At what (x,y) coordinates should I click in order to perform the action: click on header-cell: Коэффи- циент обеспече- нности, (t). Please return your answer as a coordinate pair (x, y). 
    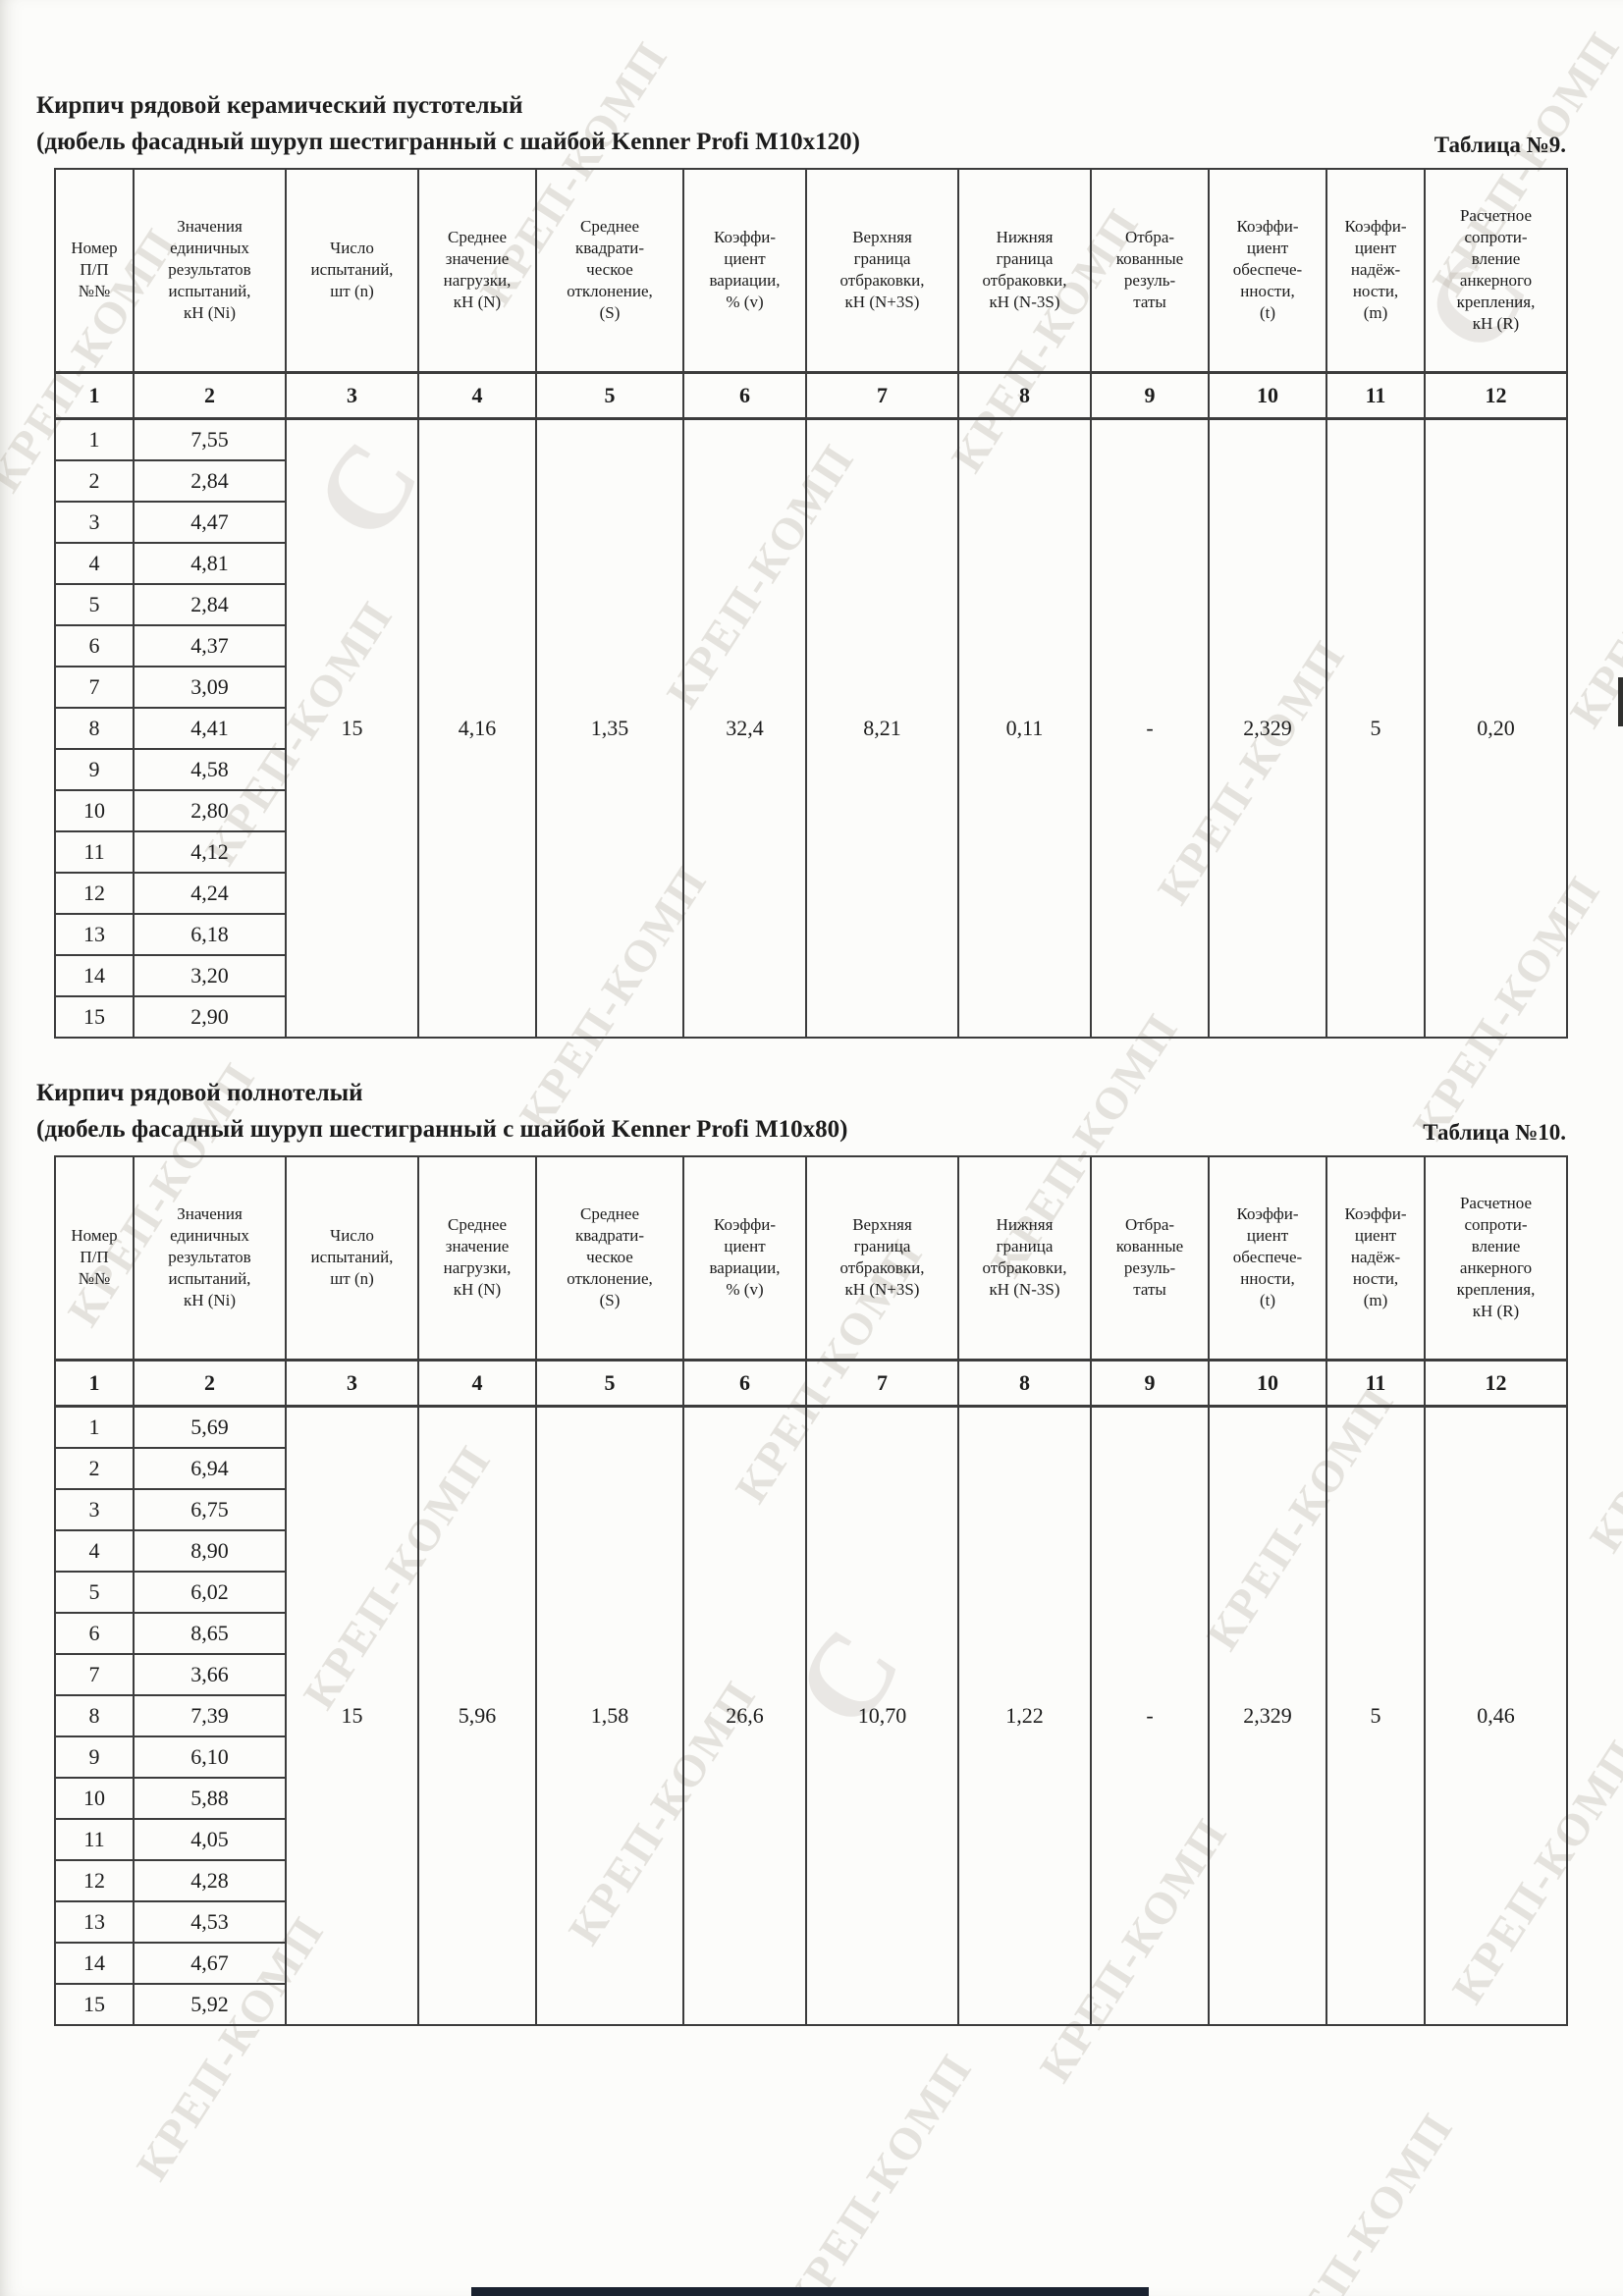
    Looking at the image, I should click on (1267, 1257).